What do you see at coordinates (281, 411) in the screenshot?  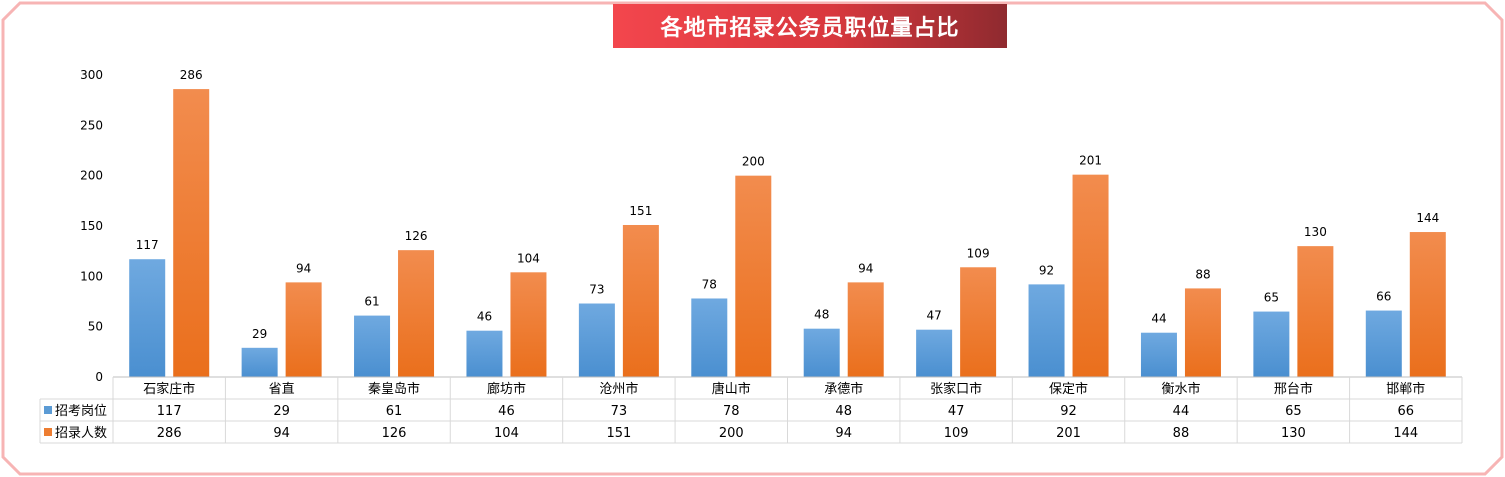 I see `table-cell: 29` at bounding box center [281, 411].